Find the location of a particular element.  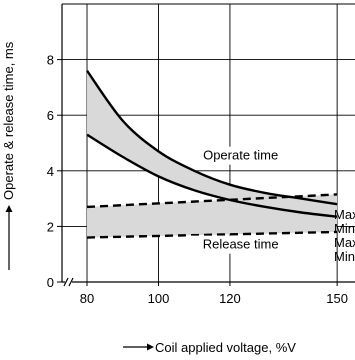

release-time-band is located at coordinates (212, 216).